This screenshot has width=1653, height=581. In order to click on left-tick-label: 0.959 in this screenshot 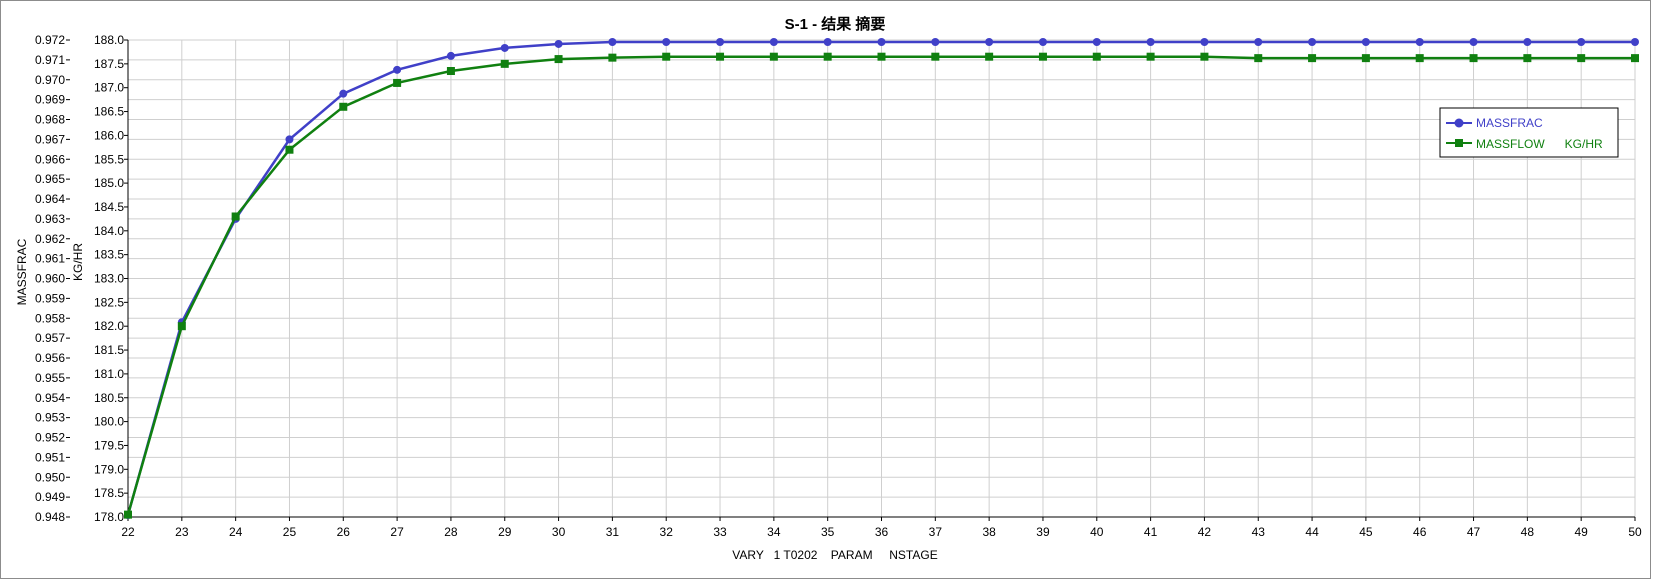, I will do `click(50, 298)`.